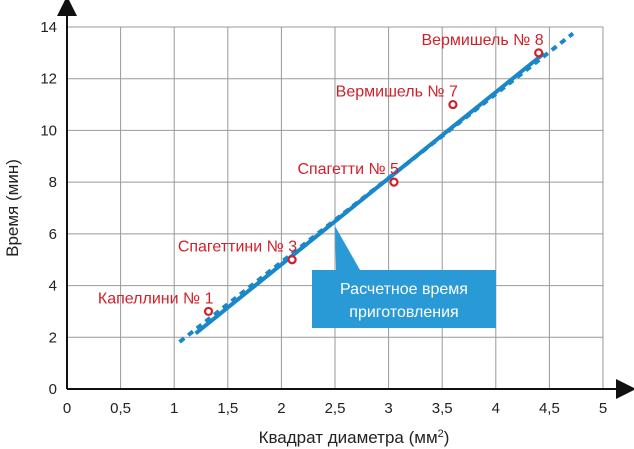 The height and width of the screenshot is (449, 634). I want to click on x-axis-title: Квадрат диаметра (мм2), so click(354, 437).